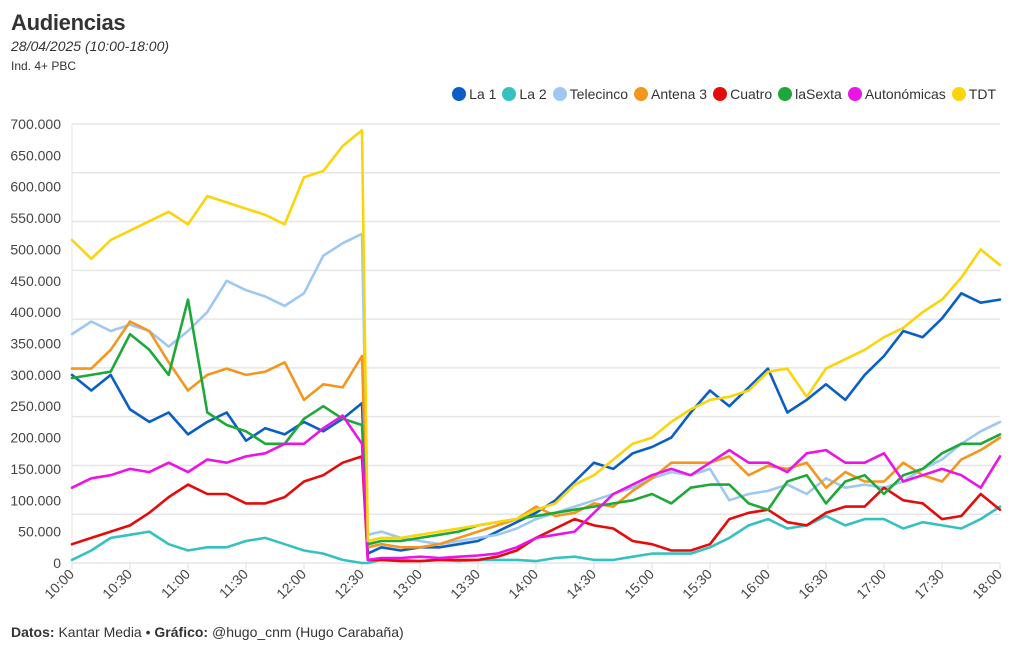 The image size is (1020, 650). Describe the element at coordinates (35, 312) in the screenshot. I see `y-tick-label: 400.000` at that location.